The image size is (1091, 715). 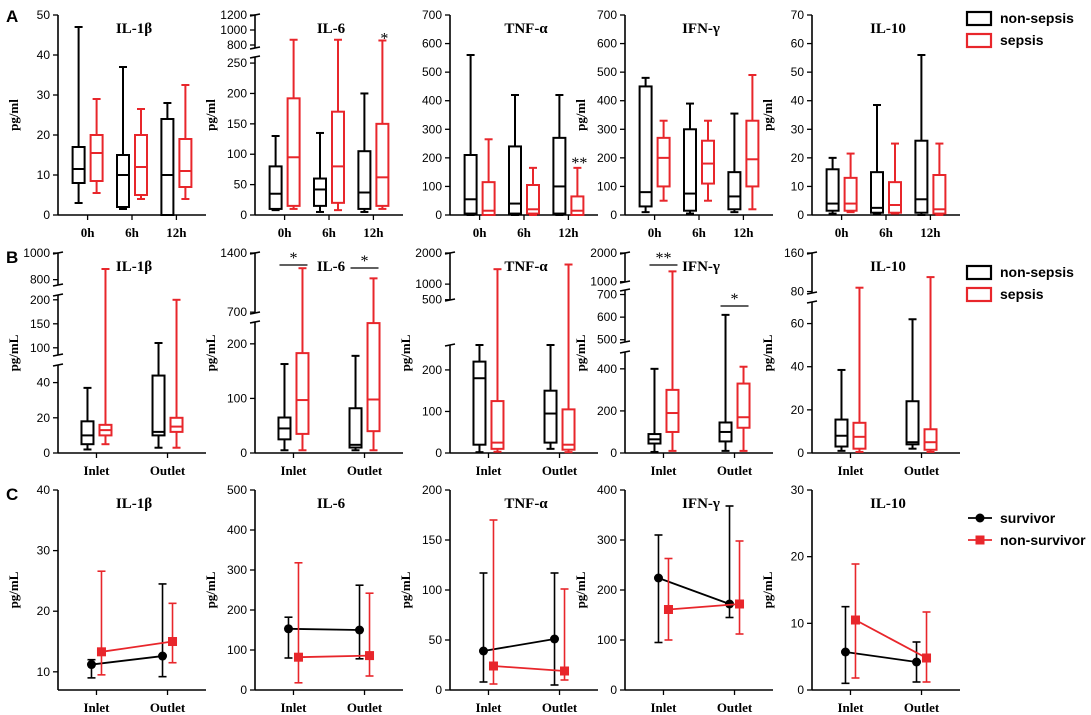 I want to click on axis-group: 10 20 30 40 Inlet Outlet pg/mL IL-1β, so click(x=106, y=599).